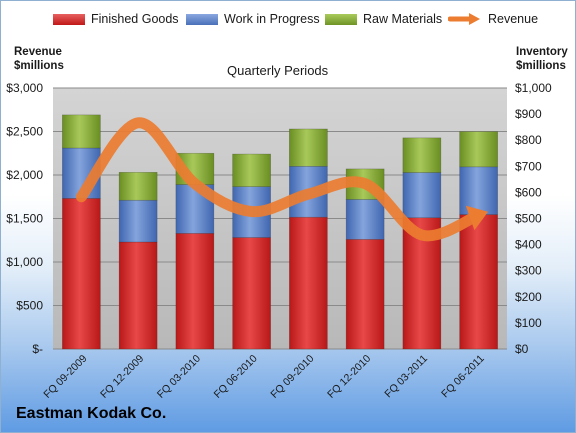 The image size is (576, 433). I want to click on company-name: Eastman Kodak Co., so click(91, 413).